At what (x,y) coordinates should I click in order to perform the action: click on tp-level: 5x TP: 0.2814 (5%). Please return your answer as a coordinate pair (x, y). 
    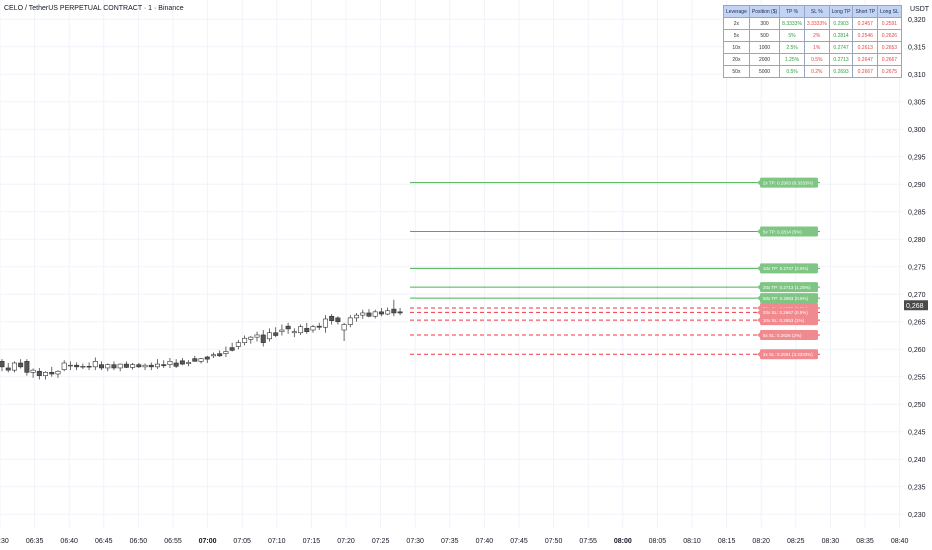
    Looking at the image, I should click on (615, 231).